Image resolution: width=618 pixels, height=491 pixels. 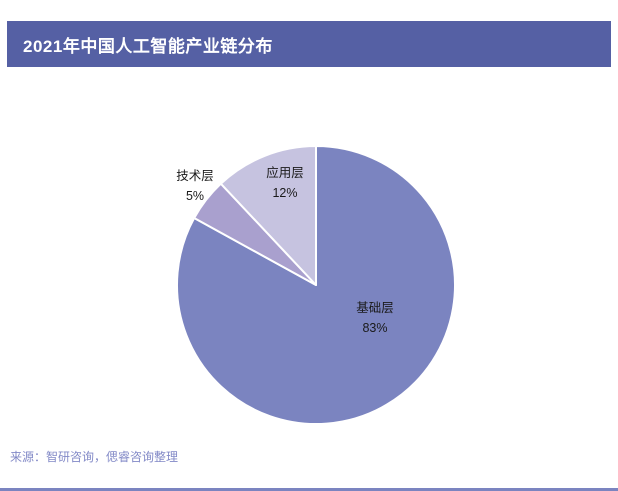 I want to click on source-note: 来源：智研咨询，偲睿咨询整理, so click(x=94, y=457).